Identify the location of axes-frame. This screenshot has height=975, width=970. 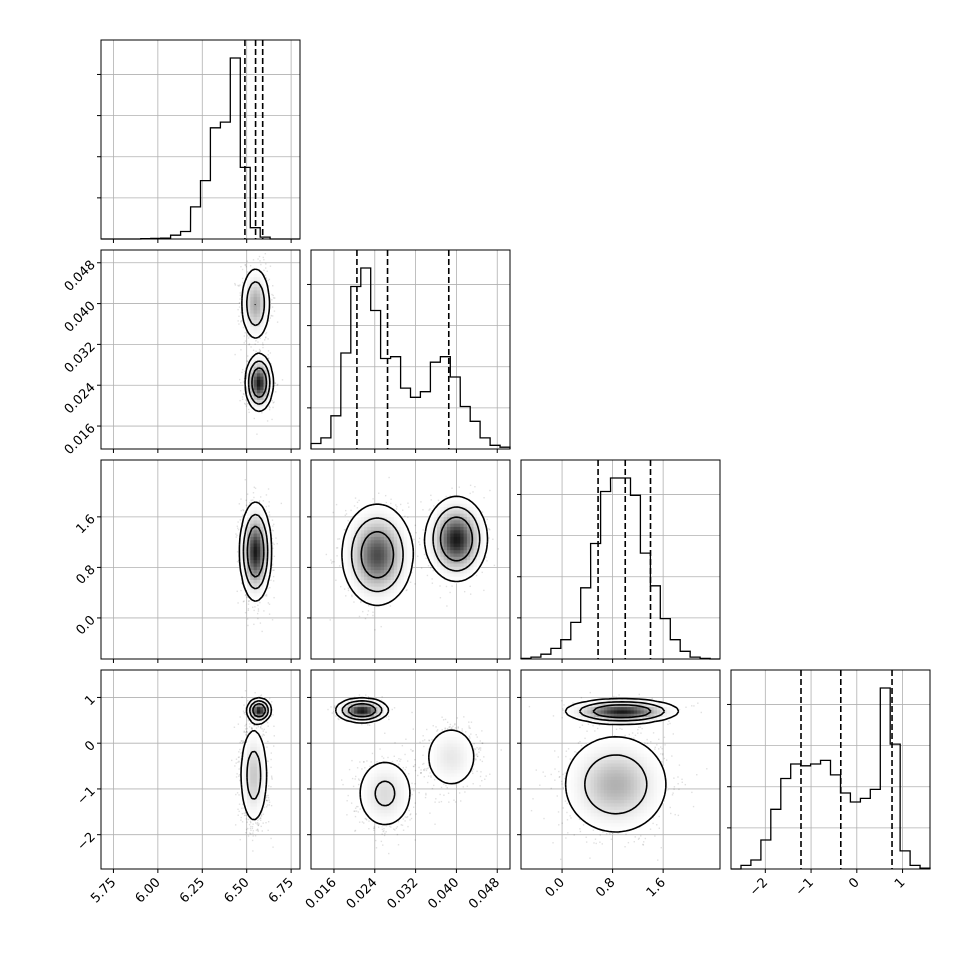
(200, 349).